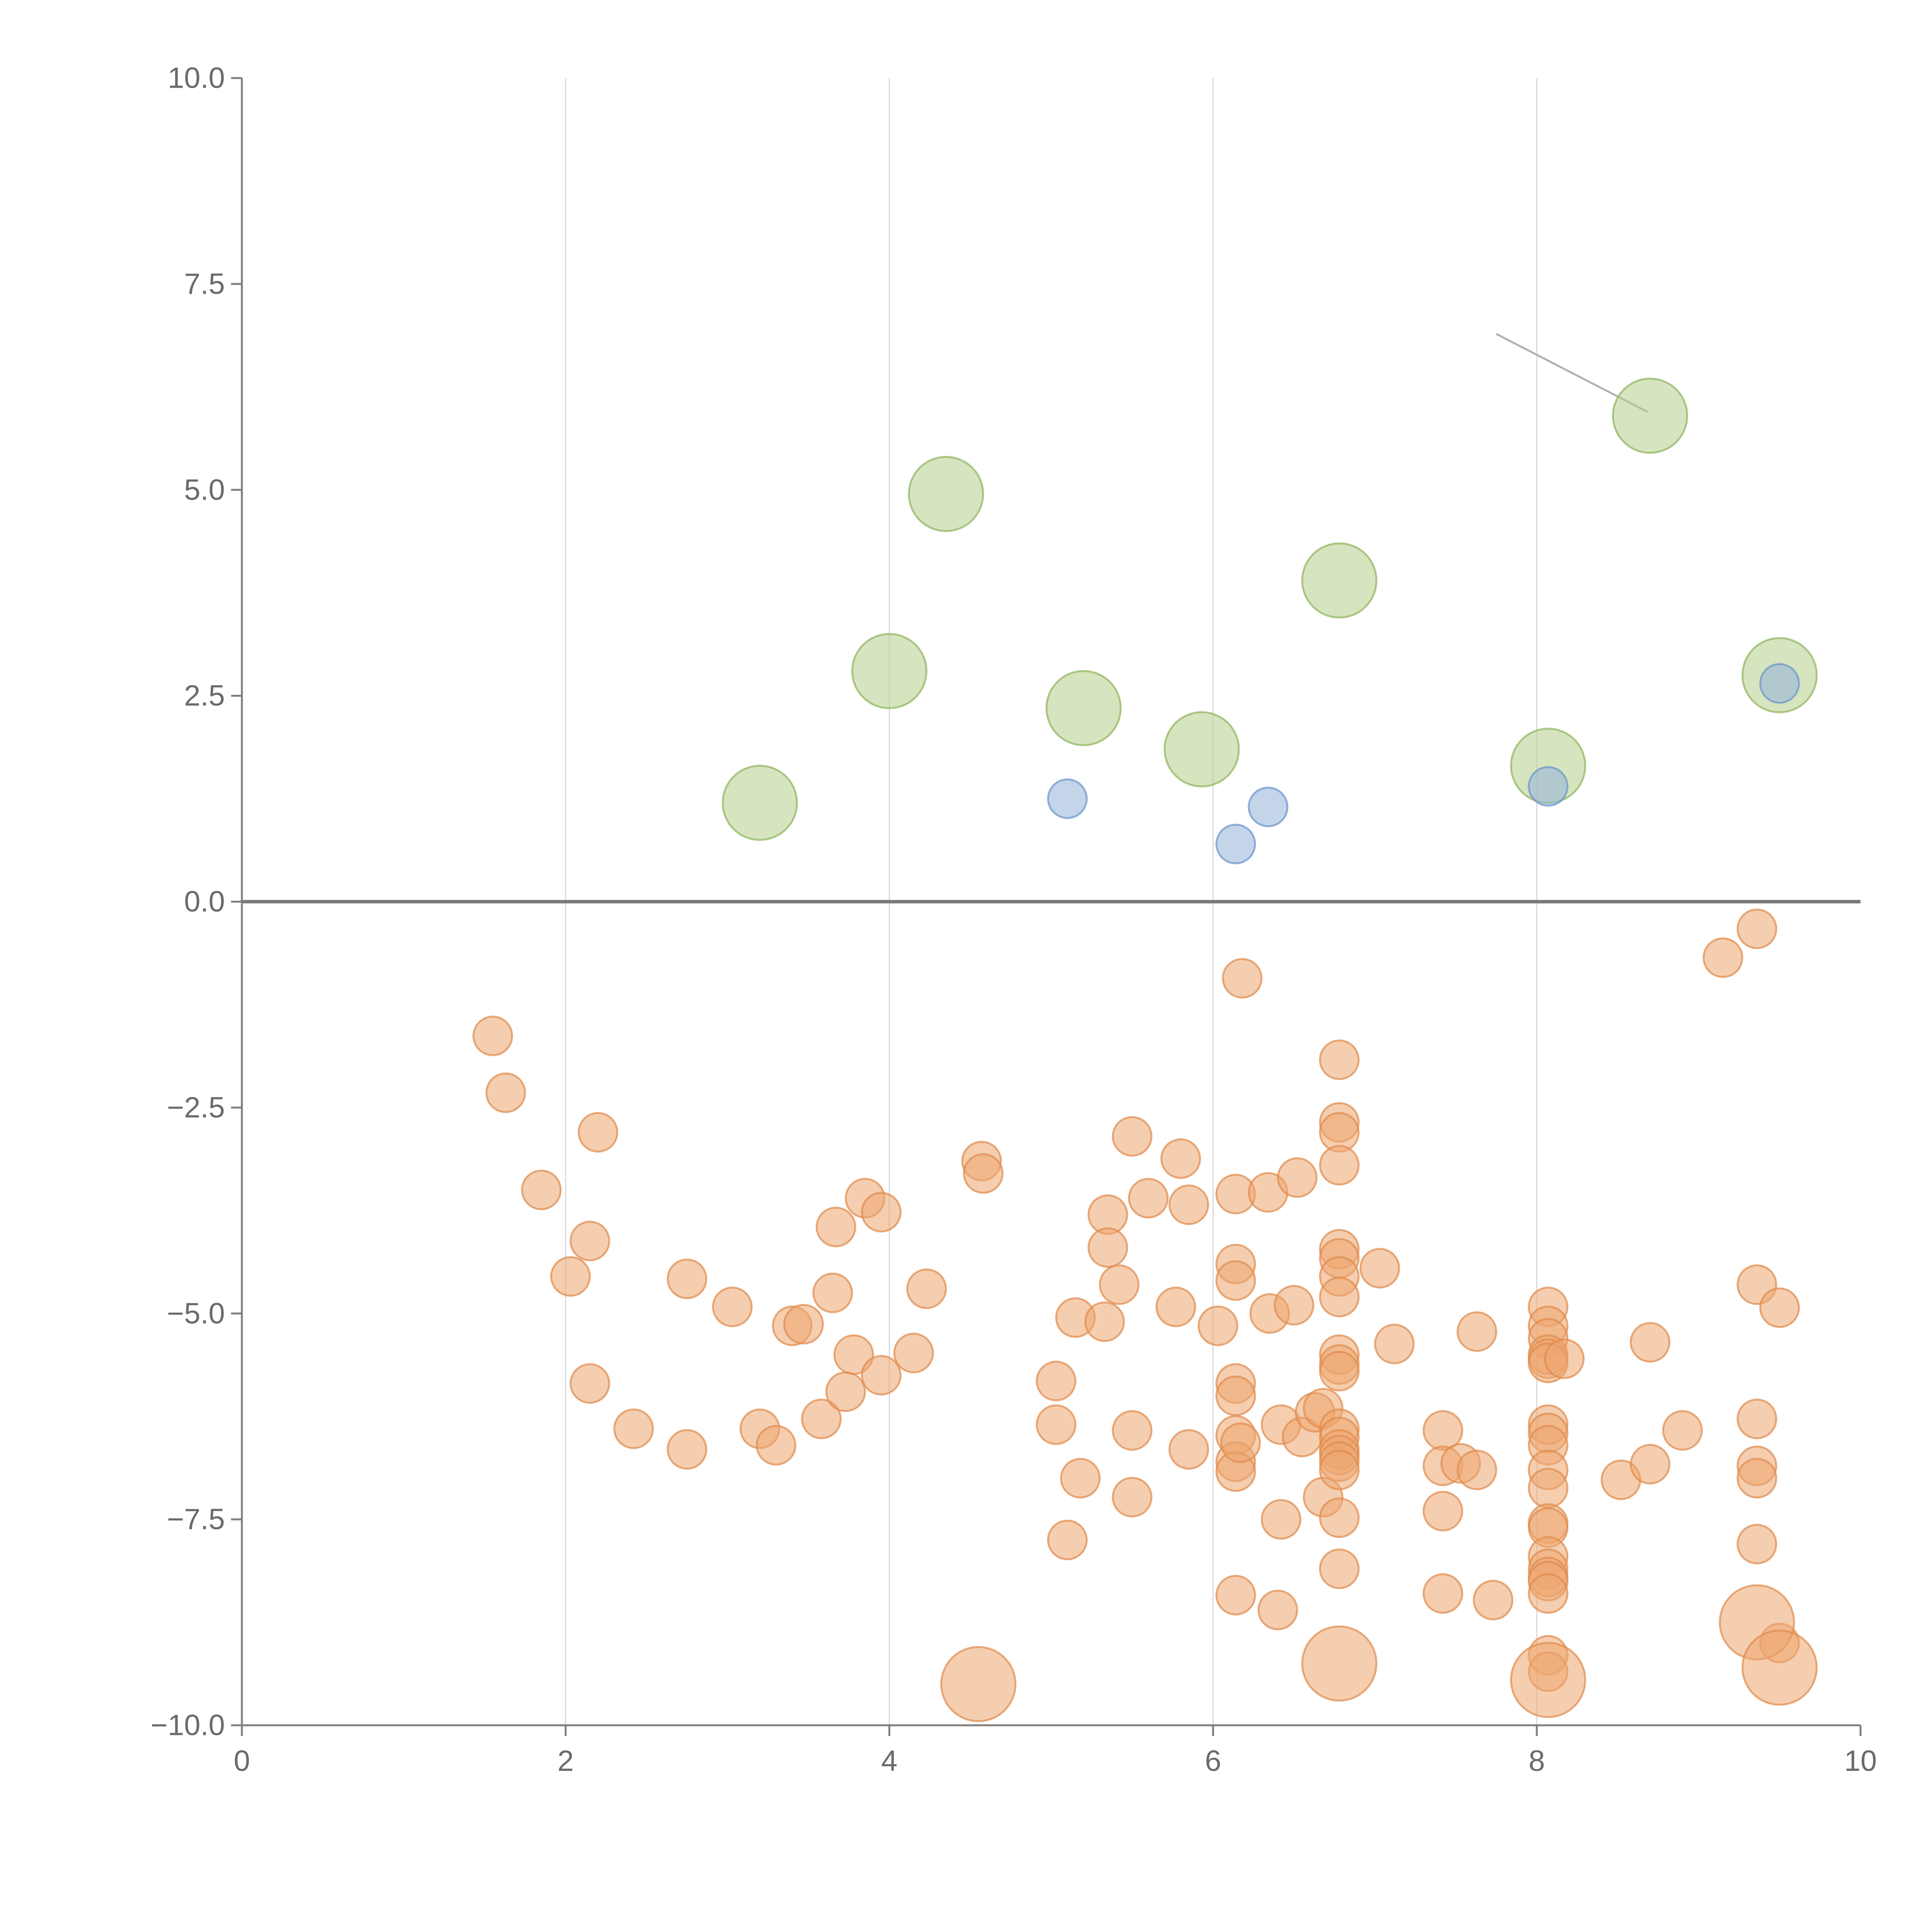 Image resolution: width=1932 pixels, height=1932 pixels. What do you see at coordinates (188, 1726) in the screenshot?
I see `y-tick-label: −10.0` at bounding box center [188, 1726].